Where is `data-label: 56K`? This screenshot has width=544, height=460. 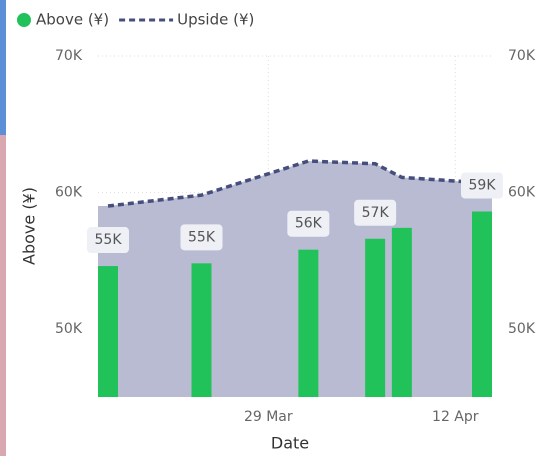 data-label: 56K is located at coordinates (309, 224).